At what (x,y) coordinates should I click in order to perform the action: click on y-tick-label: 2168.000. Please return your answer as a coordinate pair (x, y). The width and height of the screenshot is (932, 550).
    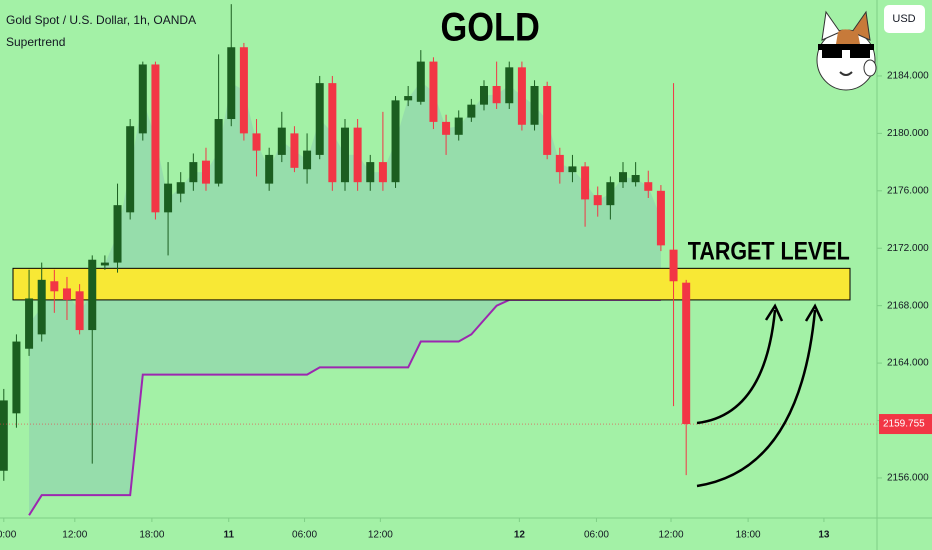
    Looking at the image, I should click on (908, 305).